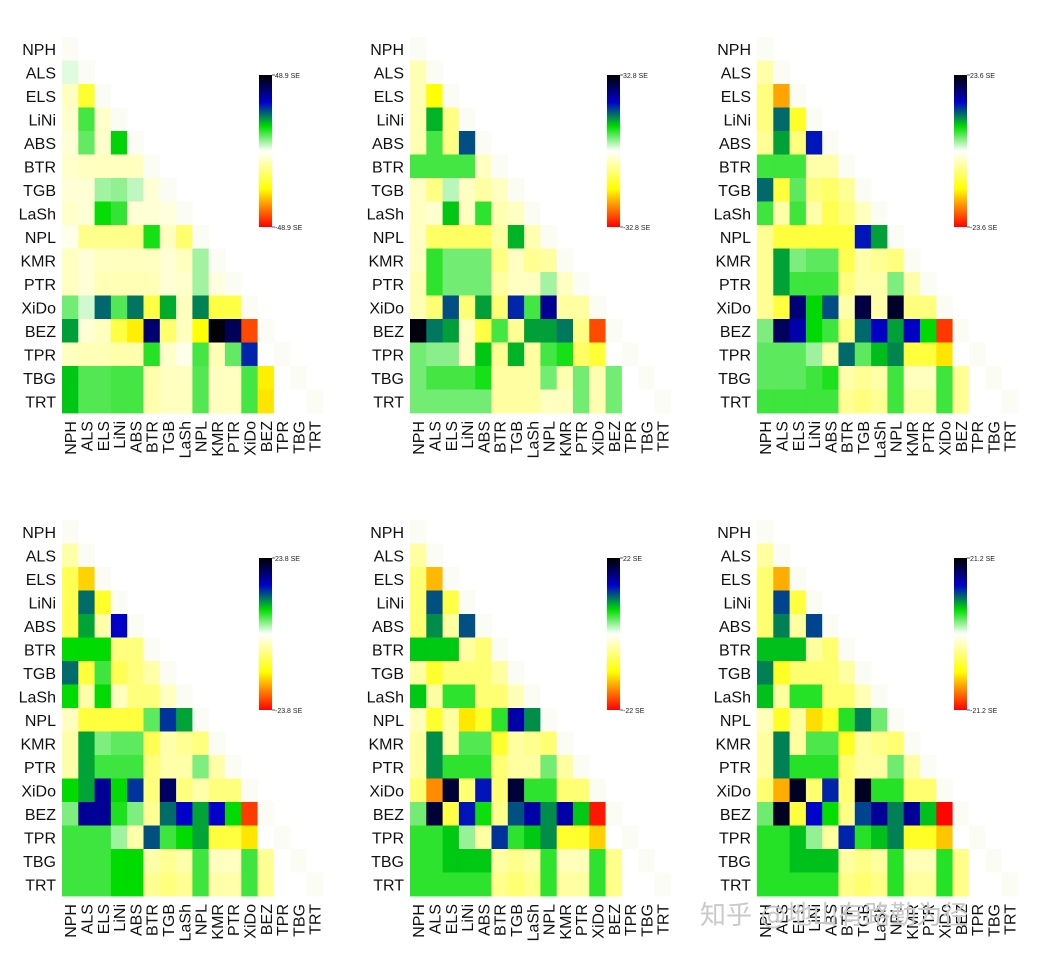 This screenshot has height=959, width=1041. Describe the element at coordinates (733, 744) in the screenshot. I see `row-label: KMR` at that location.